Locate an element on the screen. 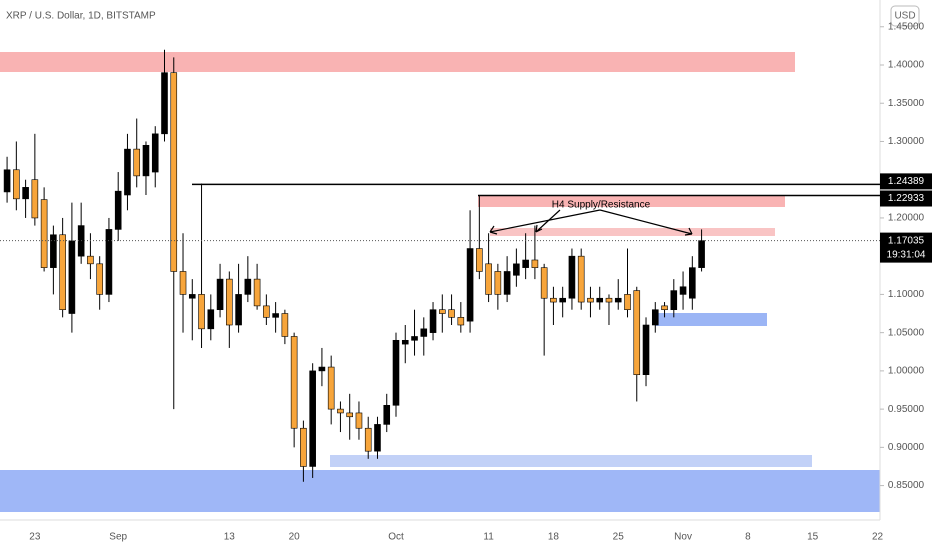 This screenshot has width=932, height=550. x-tick-label: 8 is located at coordinates (748, 537).